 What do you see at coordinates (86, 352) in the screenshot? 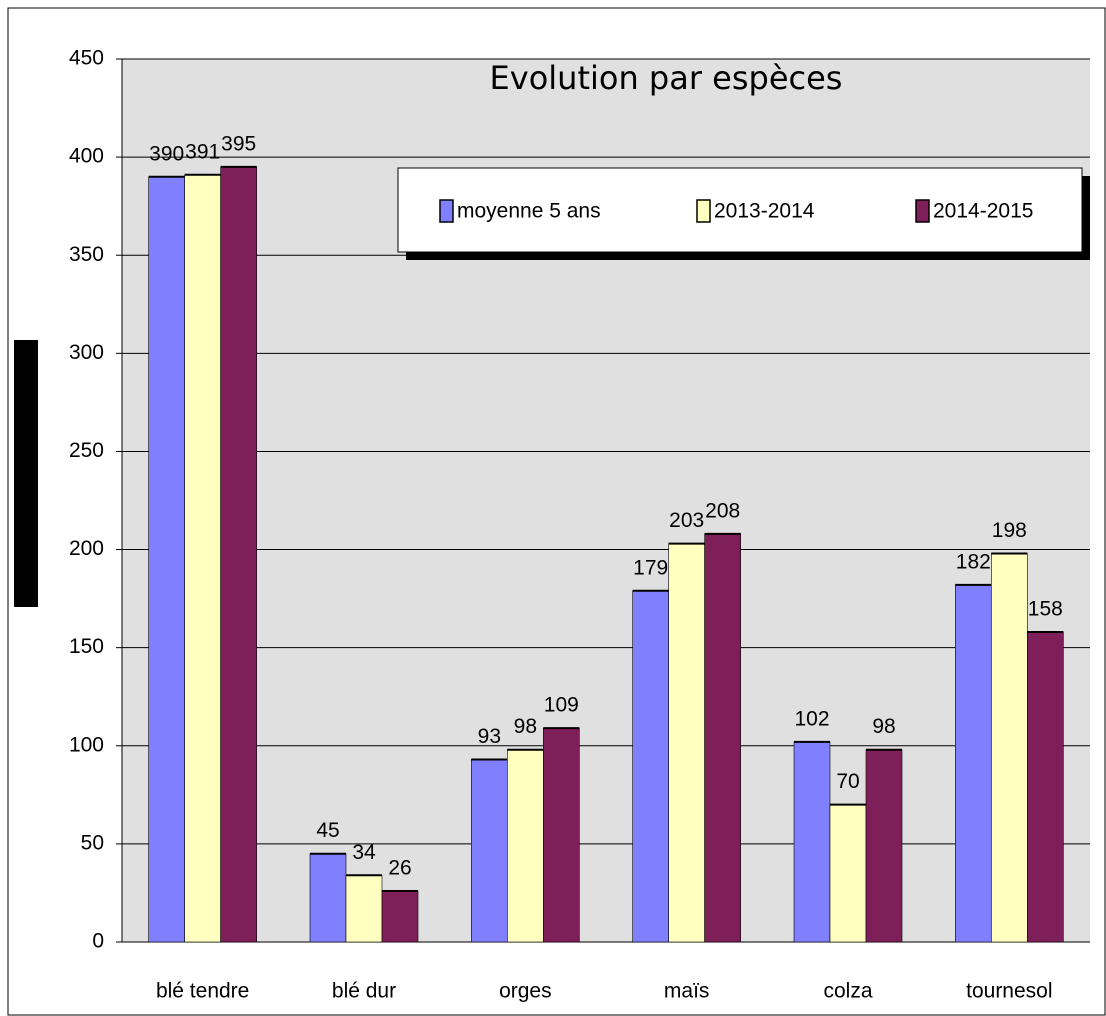
I see `y-tick-label: 300` at bounding box center [86, 352].